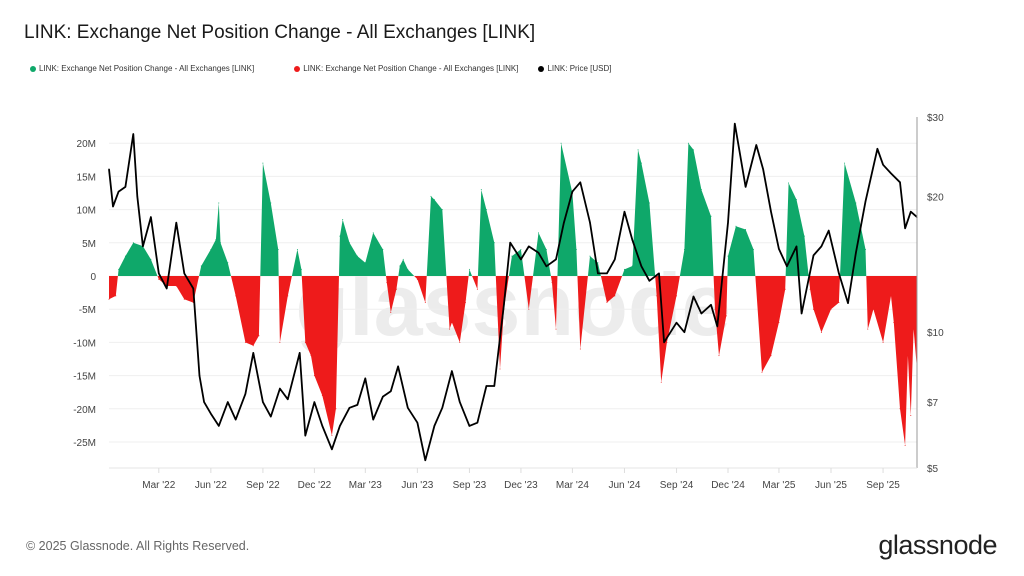 Image resolution: width=1024 pixels, height=576 pixels. Describe the element at coordinates (84, 410) in the screenshot. I see `left-tick-label: -20M` at that location.